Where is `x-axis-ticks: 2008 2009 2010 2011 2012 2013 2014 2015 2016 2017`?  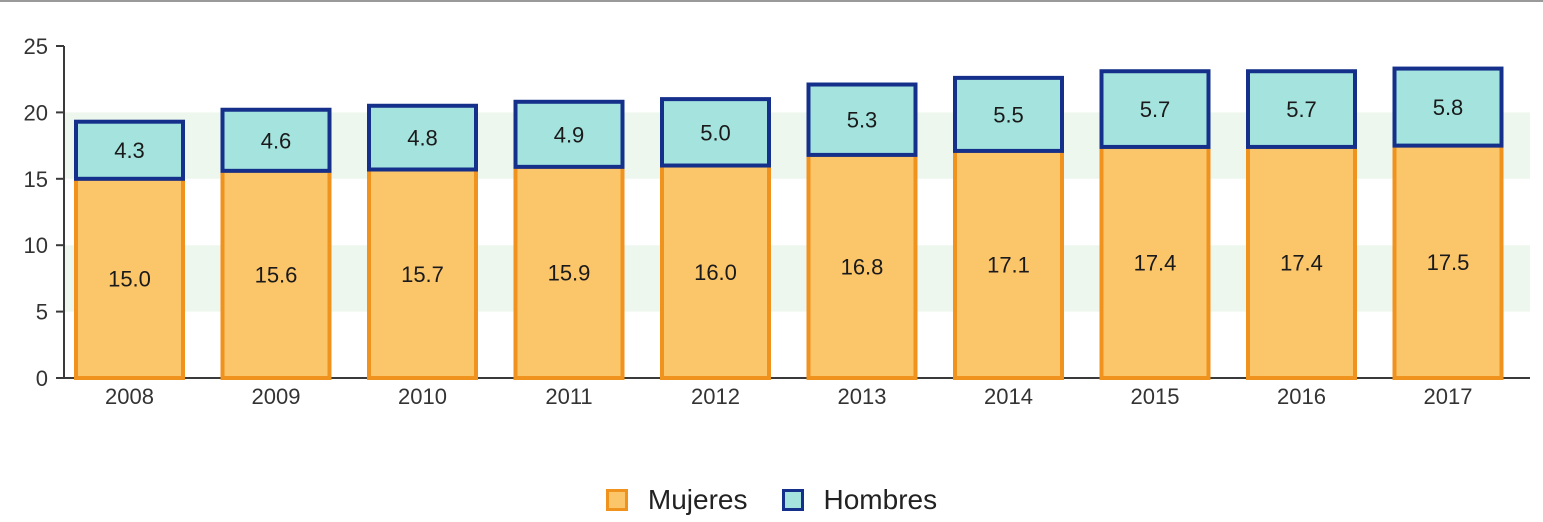
x-axis-ticks: 2008 2009 2010 2011 2012 2013 2014 2015 2016 2017 is located at coordinates (788, 396).